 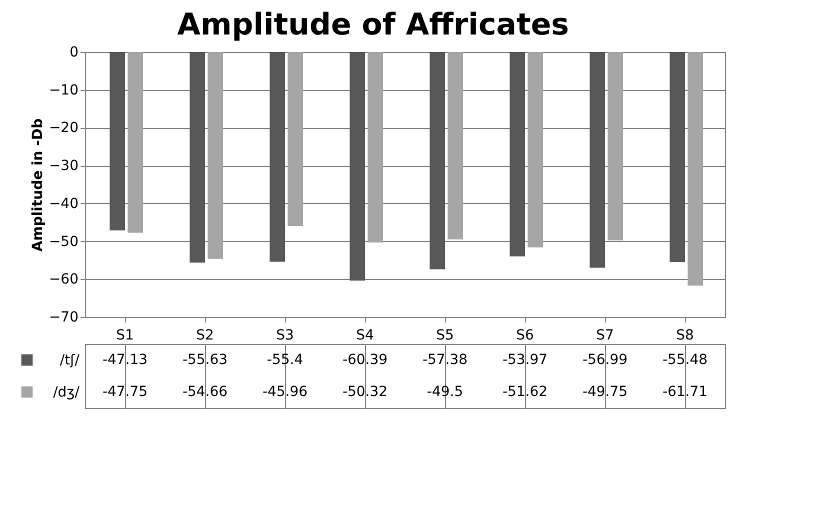 What do you see at coordinates (125, 360) in the screenshot?
I see `data-label: -47.13` at bounding box center [125, 360].